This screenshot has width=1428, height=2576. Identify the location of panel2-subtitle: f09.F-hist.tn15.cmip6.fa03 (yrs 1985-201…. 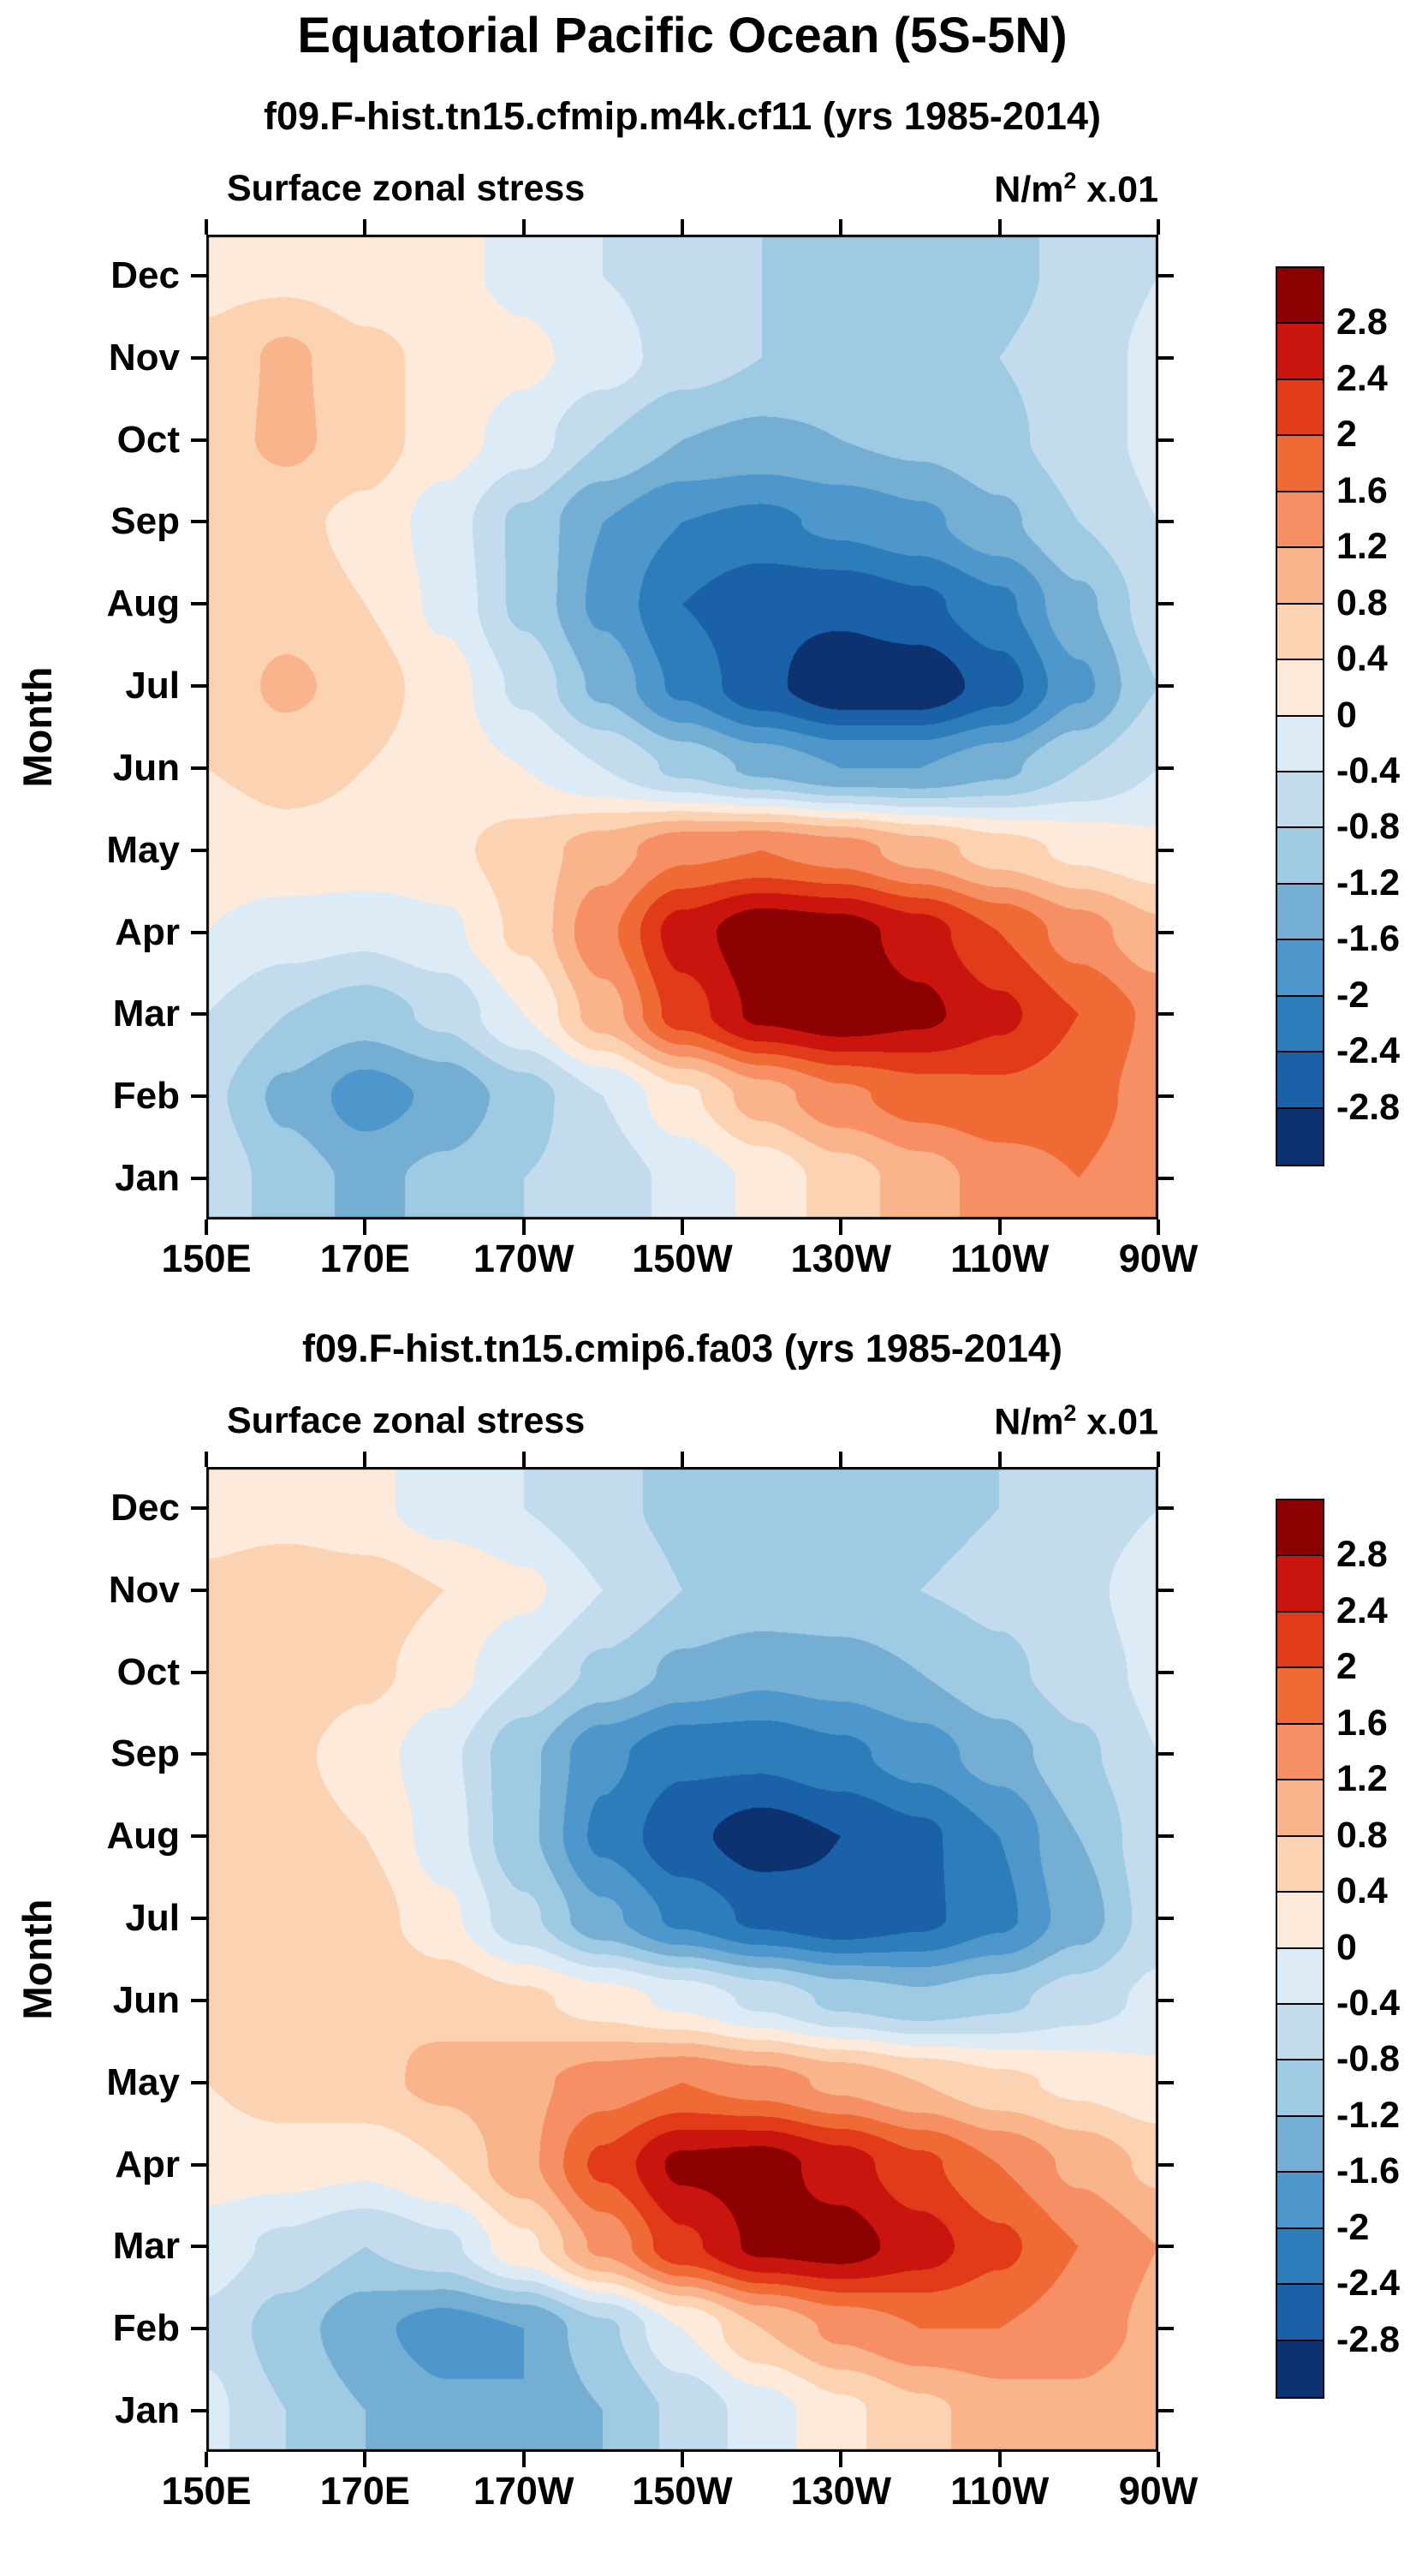
(682, 1349).